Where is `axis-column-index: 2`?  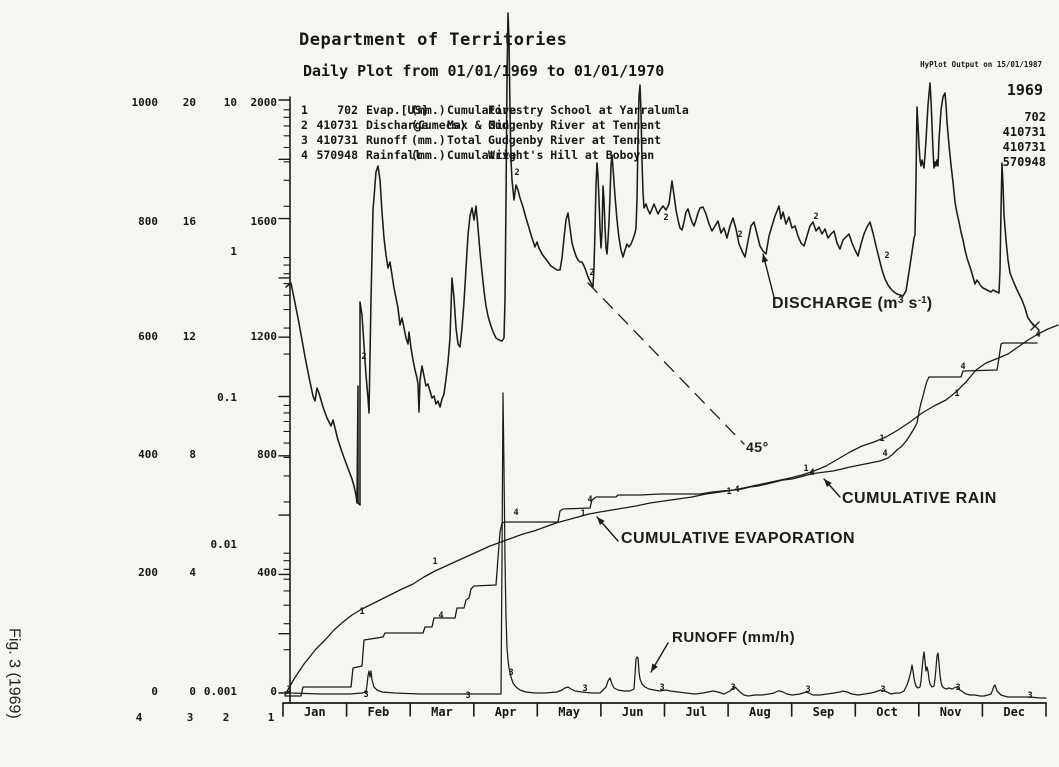
axis-column-index: 2 is located at coordinates (226, 717).